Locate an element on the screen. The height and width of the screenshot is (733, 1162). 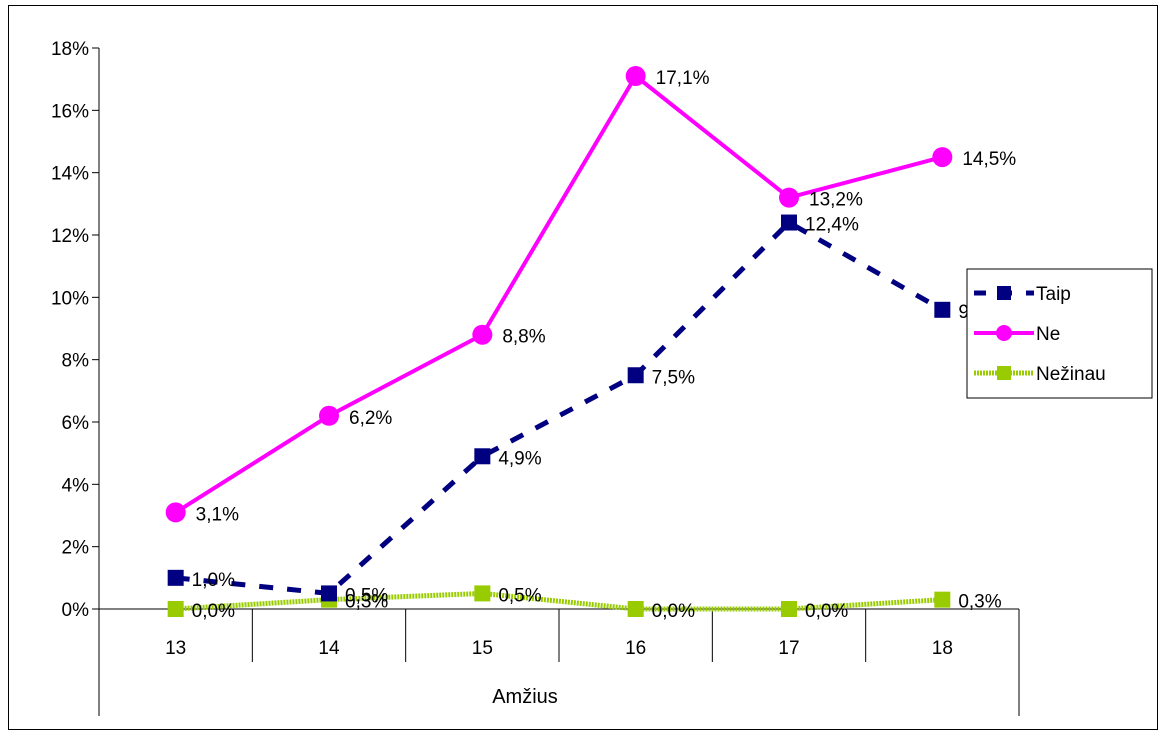
data-label: 6,2% is located at coordinates (370, 418).